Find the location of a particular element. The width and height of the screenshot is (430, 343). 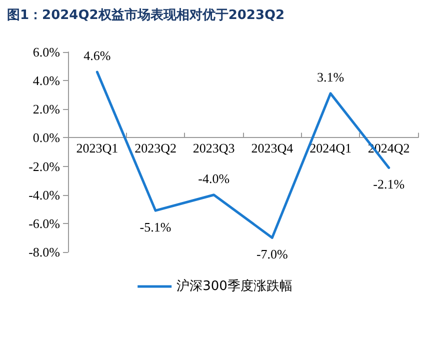

data-label: -4.0% is located at coordinates (214, 178).